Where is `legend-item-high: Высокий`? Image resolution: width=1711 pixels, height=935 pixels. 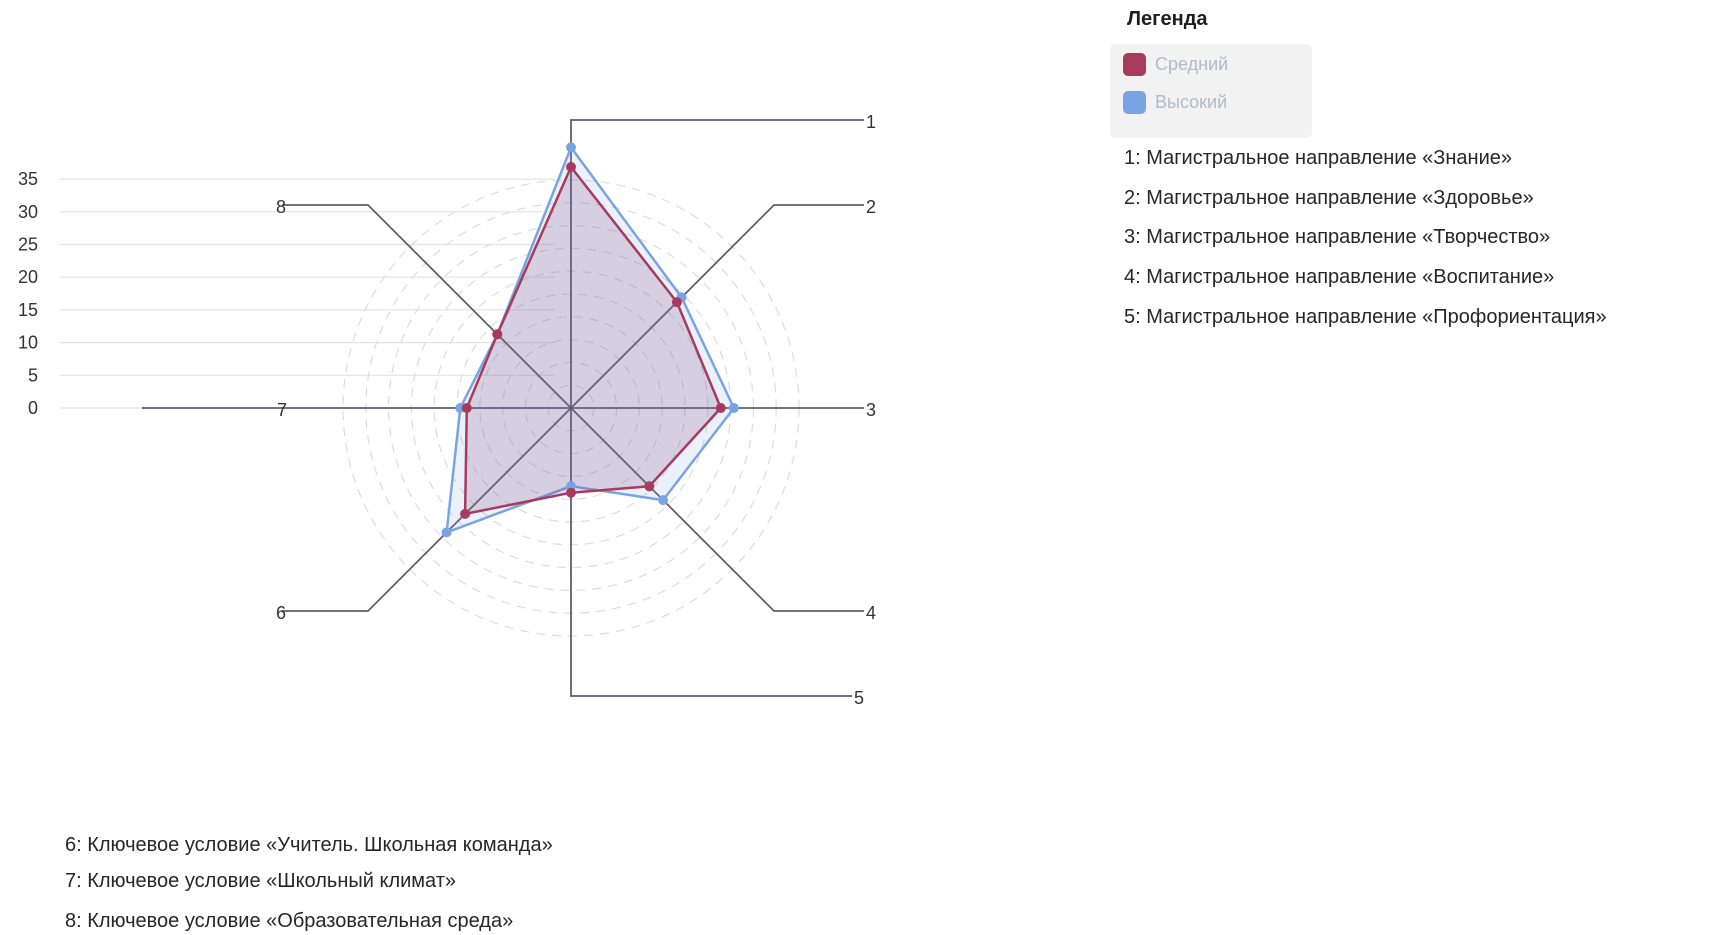 legend-item-high: Высокий is located at coordinates (1175, 102).